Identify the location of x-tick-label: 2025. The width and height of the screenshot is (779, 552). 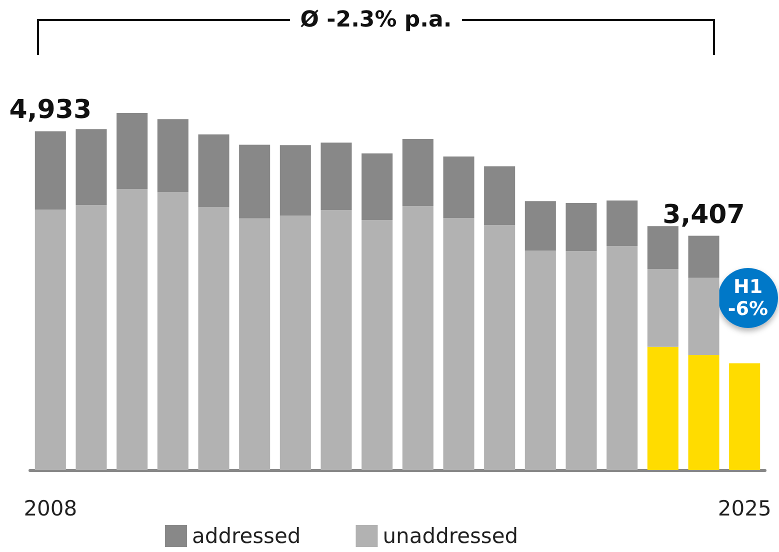
(745, 508).